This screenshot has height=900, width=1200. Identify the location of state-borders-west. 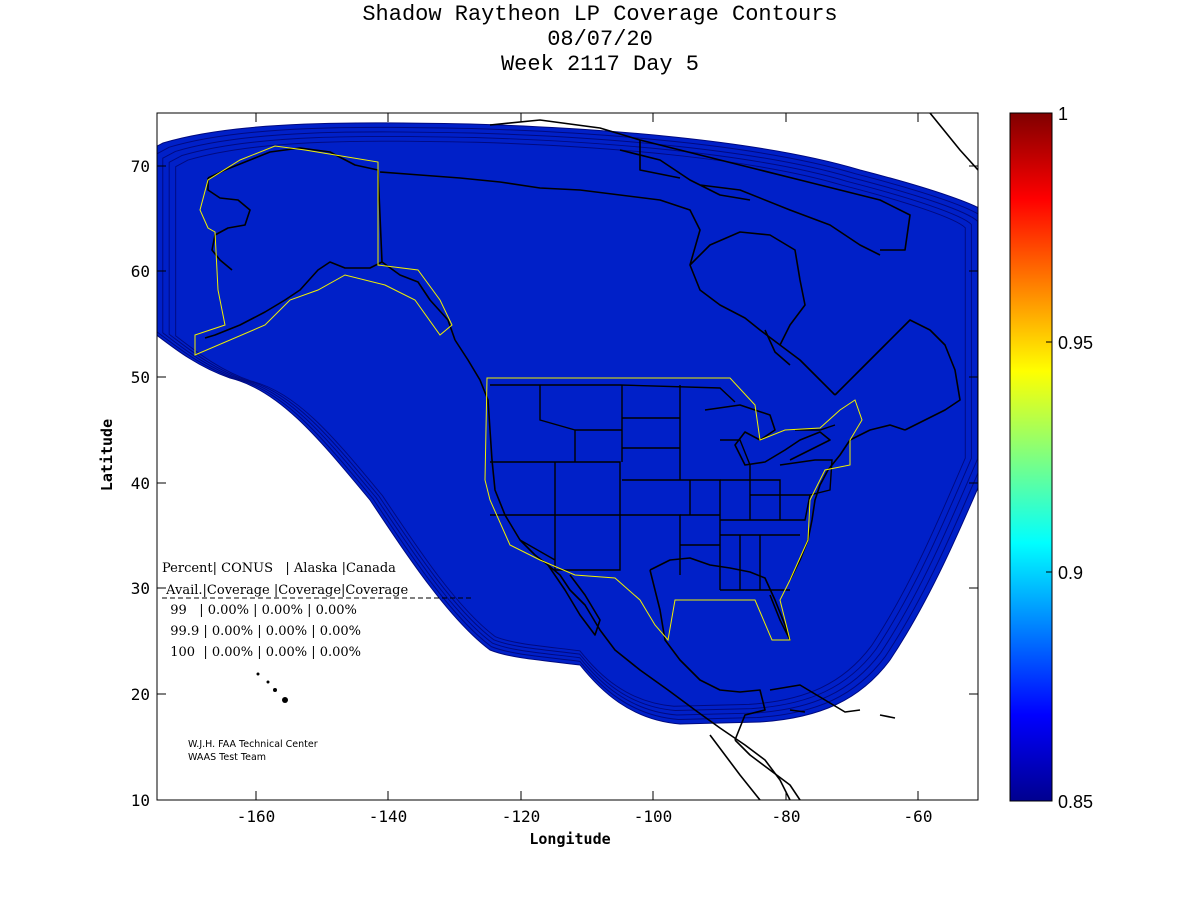
(585, 480).